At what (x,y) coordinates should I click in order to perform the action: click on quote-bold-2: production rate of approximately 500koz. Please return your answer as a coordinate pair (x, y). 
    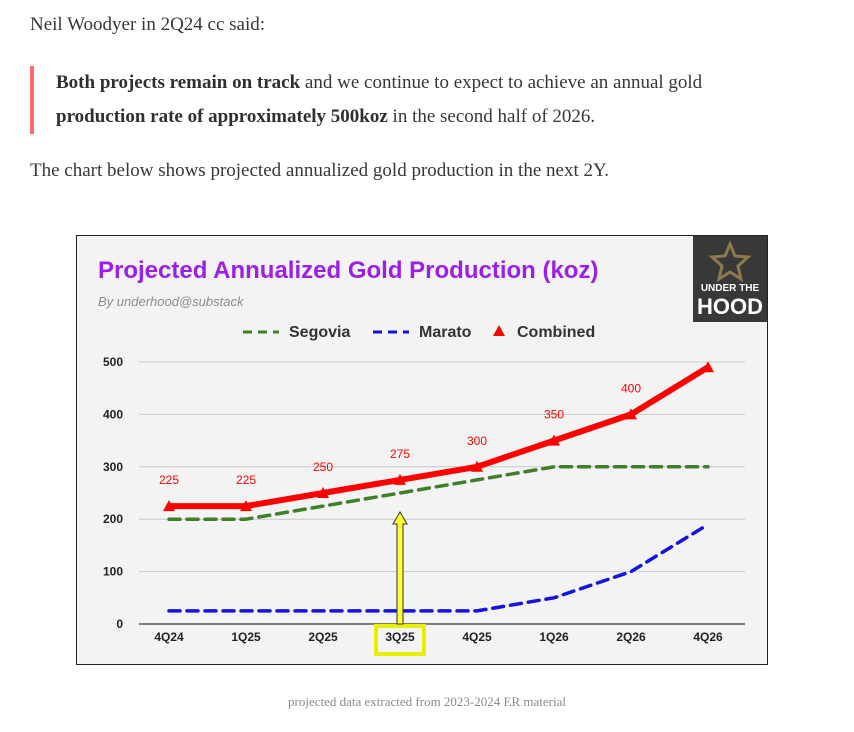
    Looking at the image, I should click on (222, 116).